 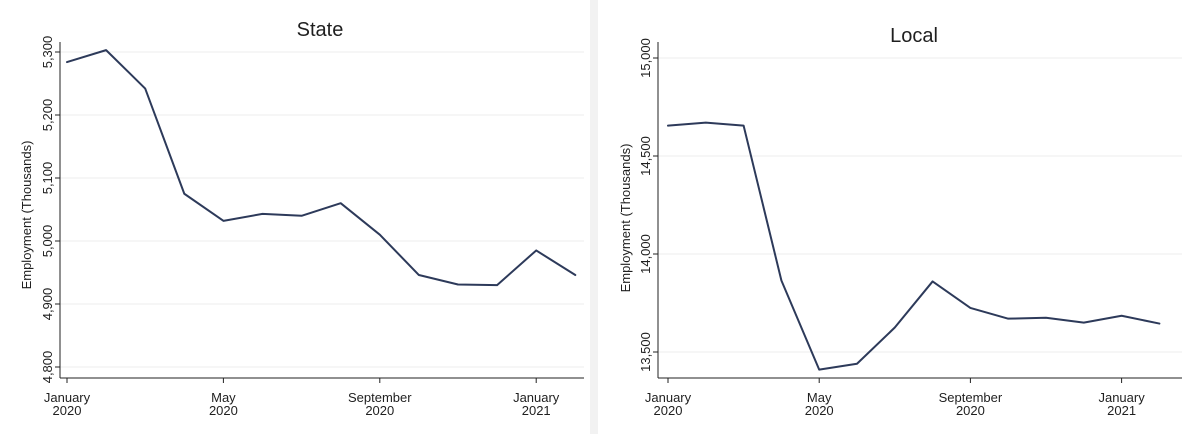 I want to click on x-tick-label-local: May, so click(x=819, y=397).